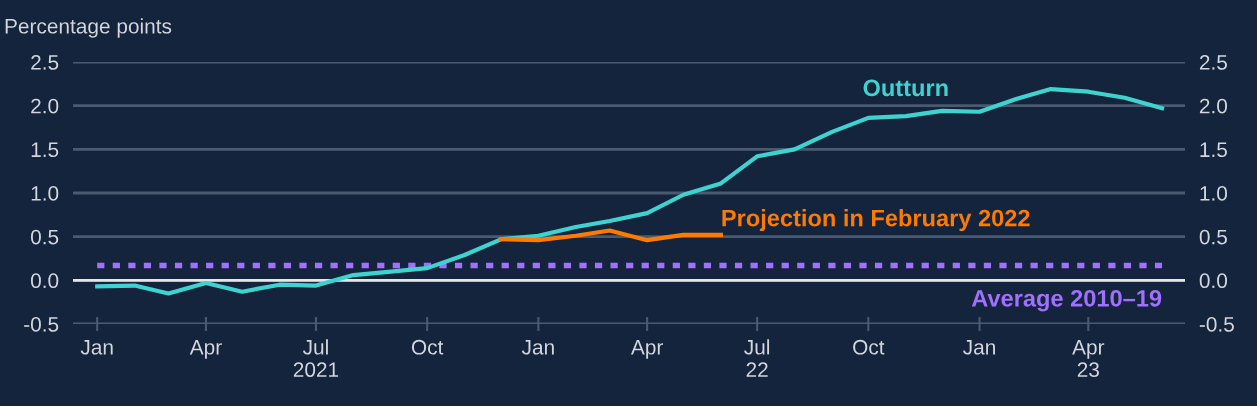 The image size is (1257, 406). I want to click on y-tick-label: 1.0, so click(45, 193).